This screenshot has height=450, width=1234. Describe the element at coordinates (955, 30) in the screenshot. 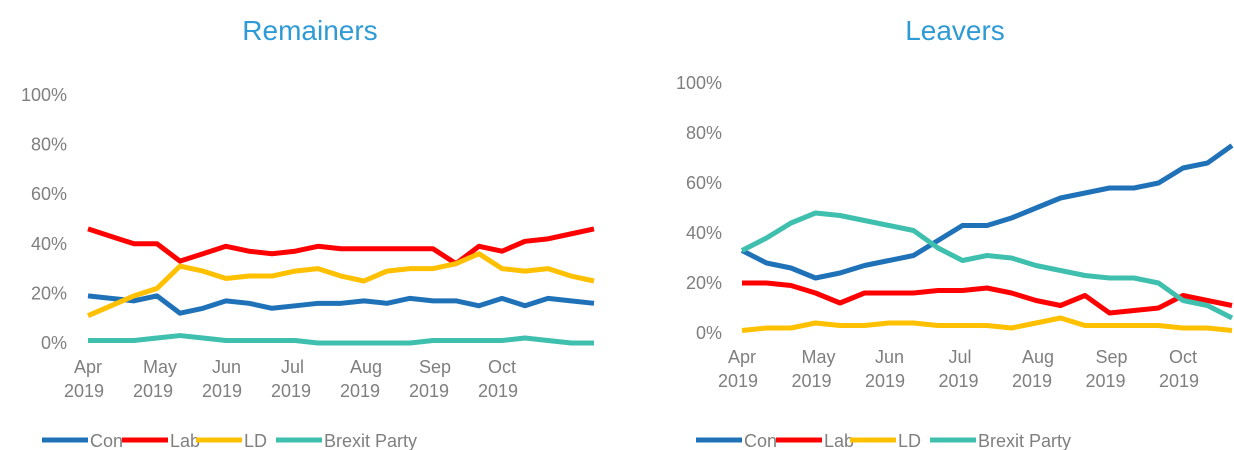

I see `chart-title: Leavers` at that location.